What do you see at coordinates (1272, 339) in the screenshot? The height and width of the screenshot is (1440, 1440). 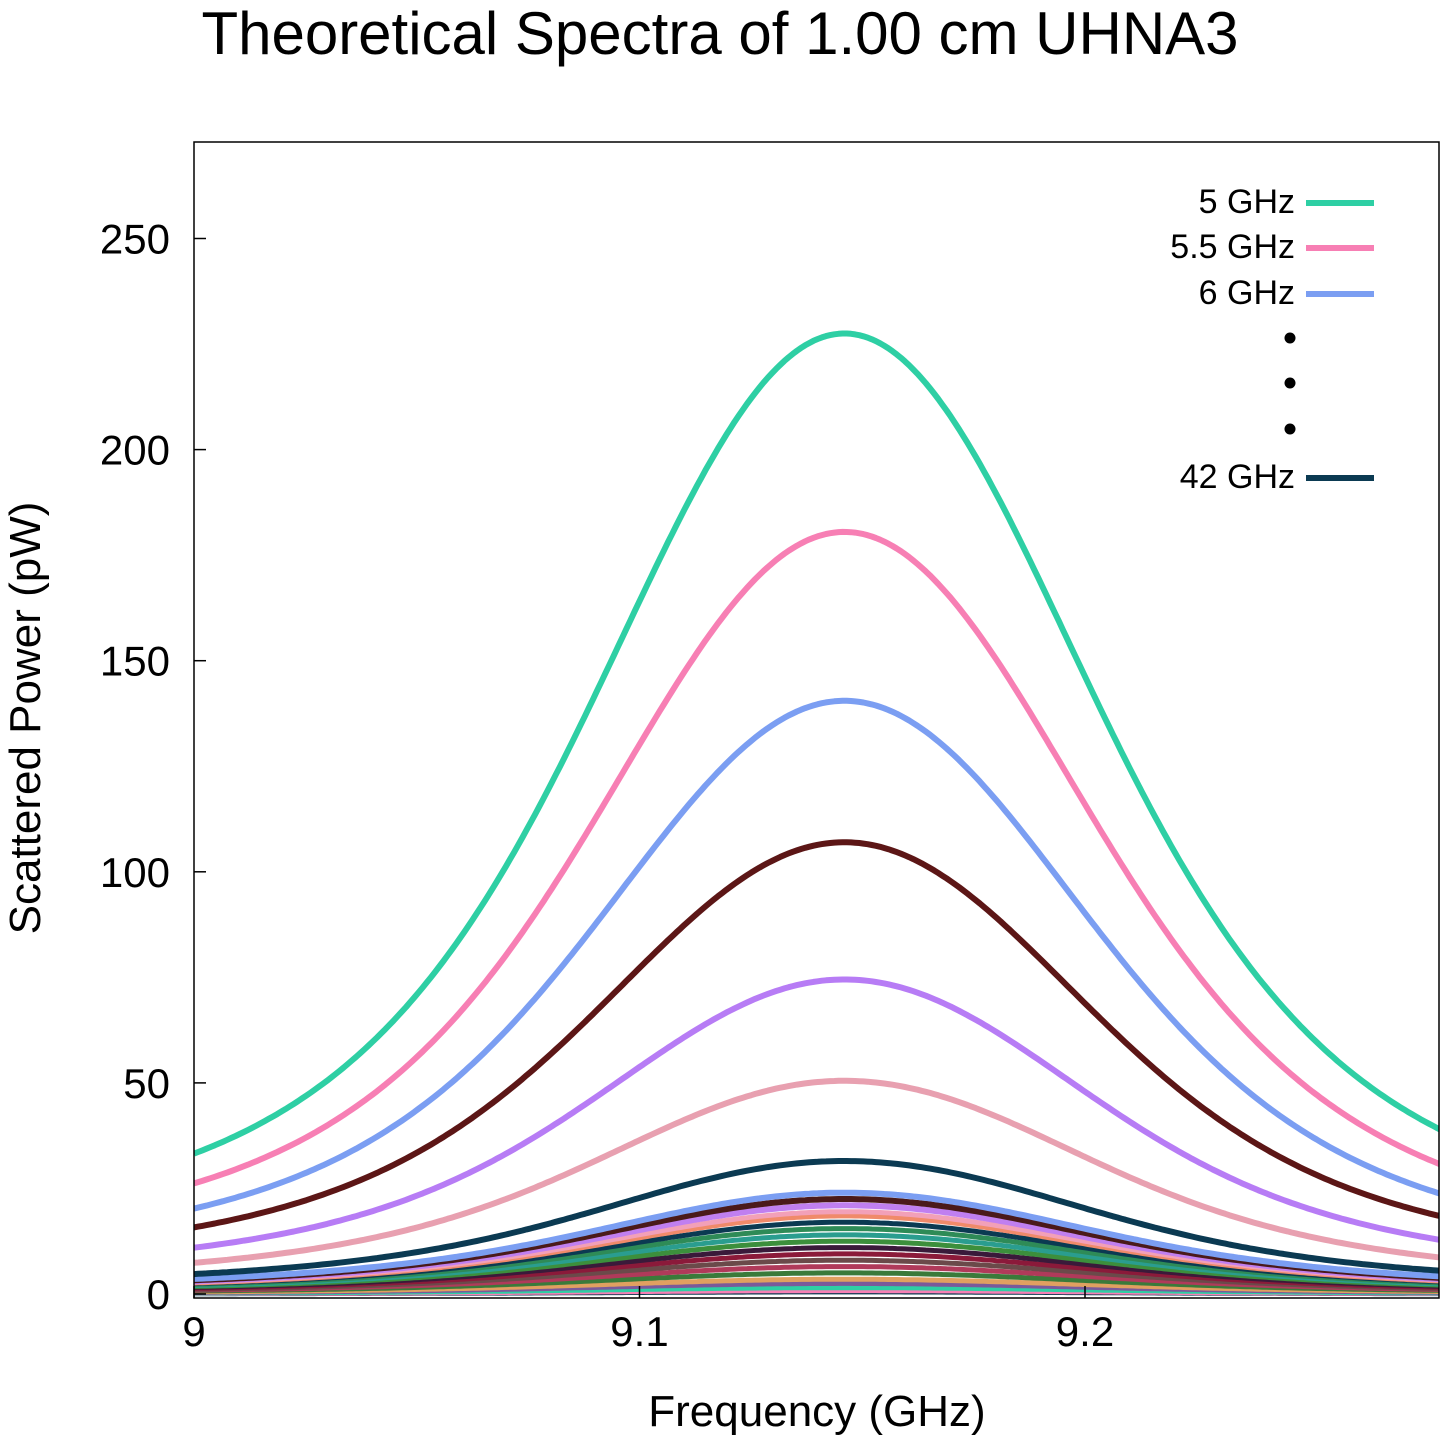 I see `legend: 5 GHz 5.5 GHz 6 GHz 42 GHz` at bounding box center [1272, 339].